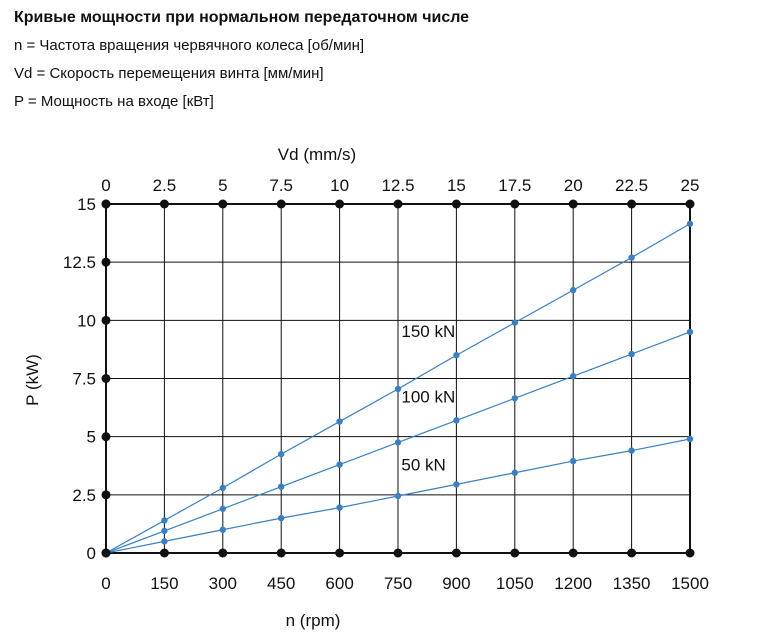  I want to click on x-tick-label: 600, so click(339, 583).